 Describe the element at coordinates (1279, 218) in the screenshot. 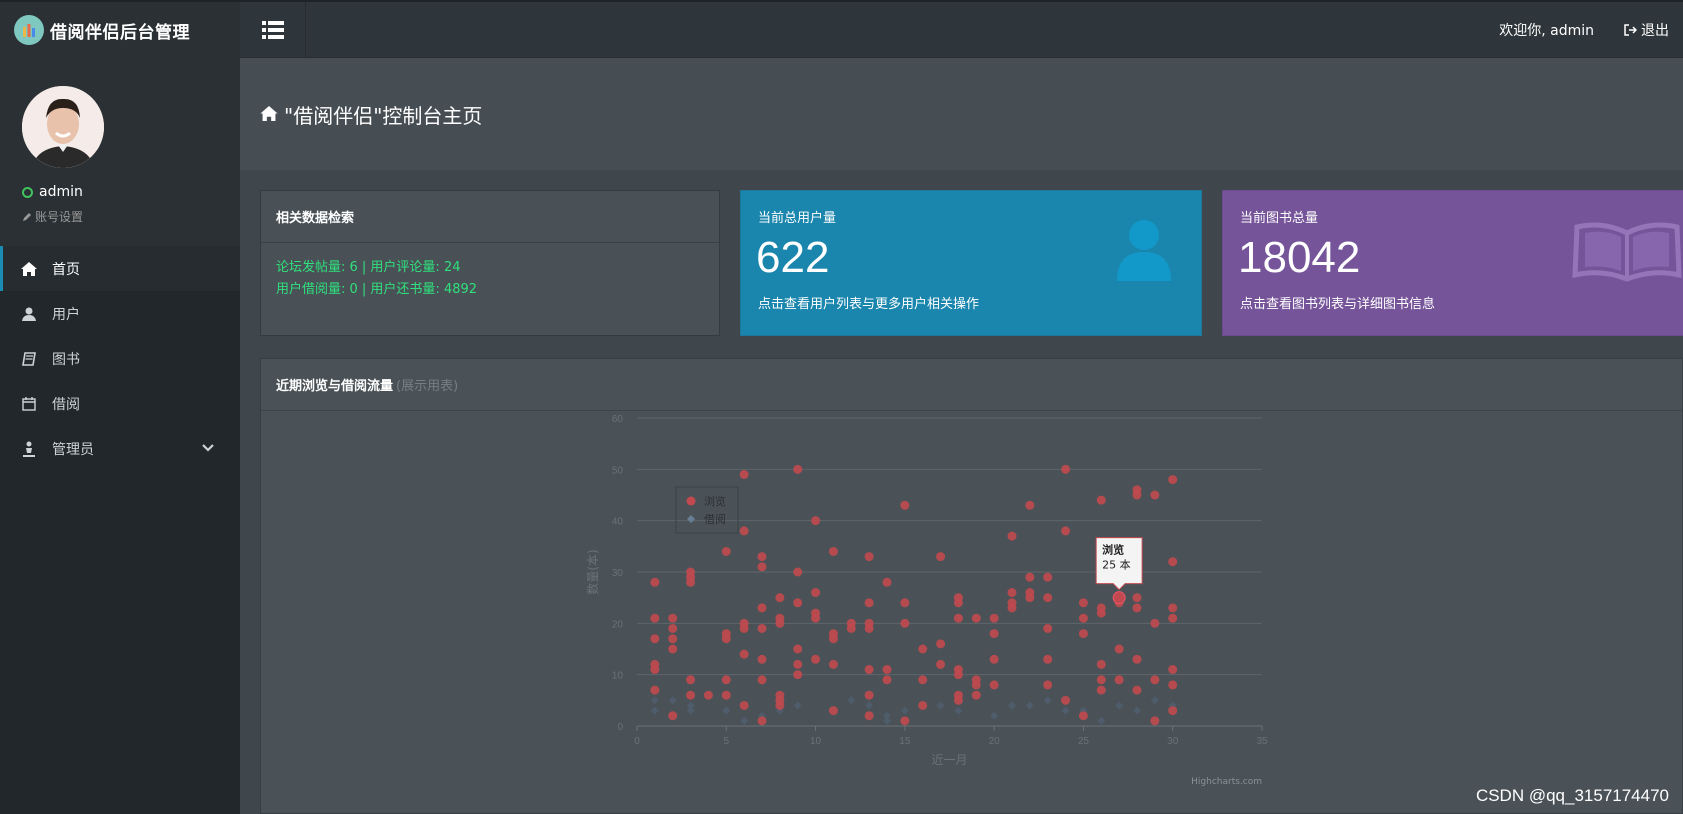

I see `books-card-title: 当前图书总量` at that location.